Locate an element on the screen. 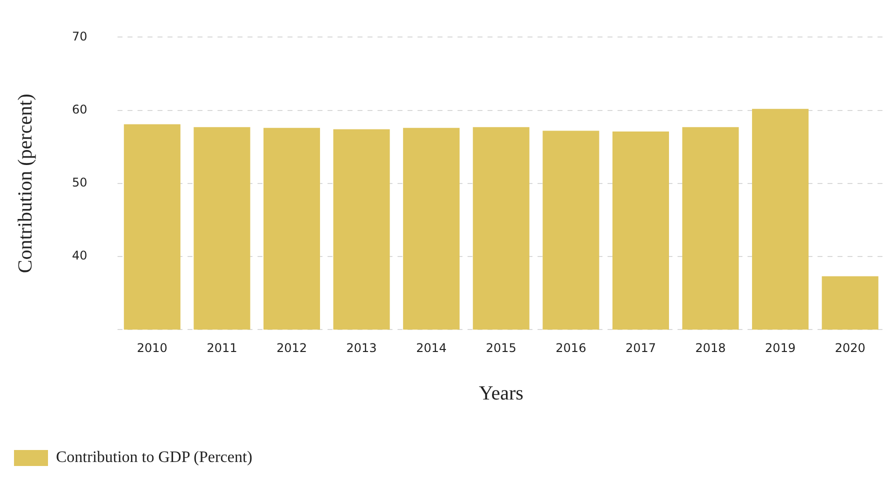  y-tick-label: 70 is located at coordinates (80, 36).